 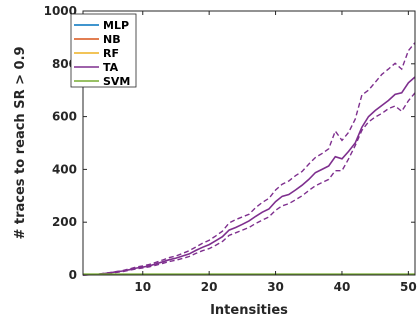 What do you see at coordinates (209, 287) in the screenshot?
I see `x-tick-label: 20` at bounding box center [209, 287].